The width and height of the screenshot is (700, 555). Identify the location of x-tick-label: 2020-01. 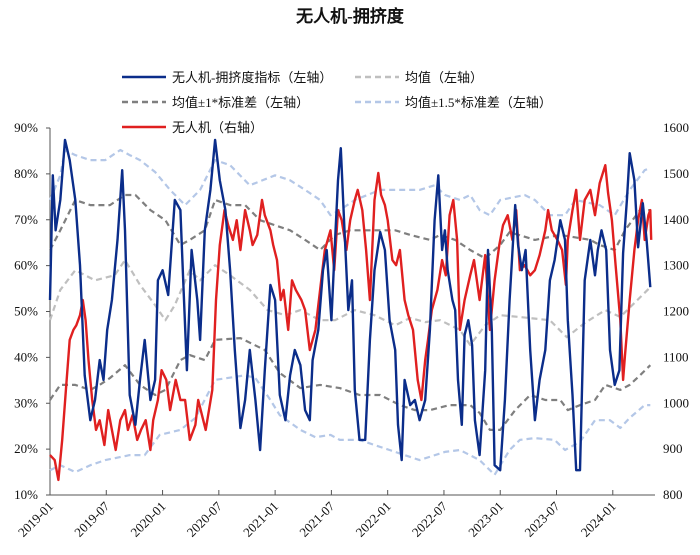
(147, 519).